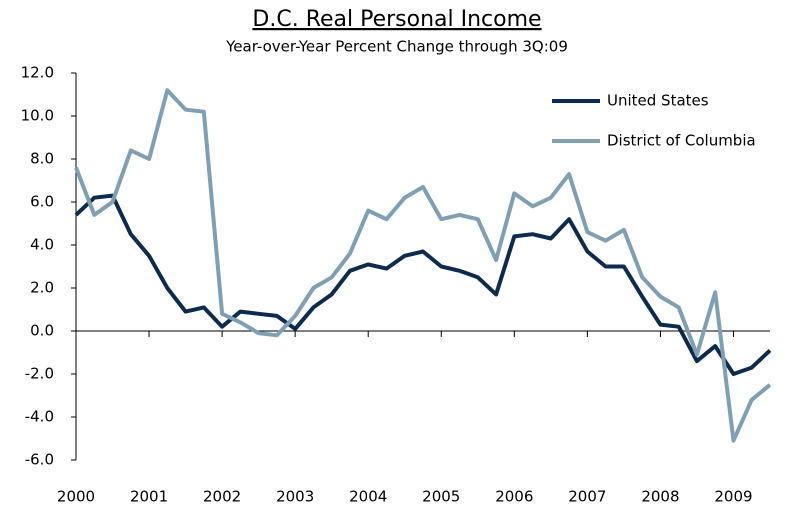  What do you see at coordinates (681, 141) in the screenshot?
I see `legend-label: District of Columbia` at bounding box center [681, 141].